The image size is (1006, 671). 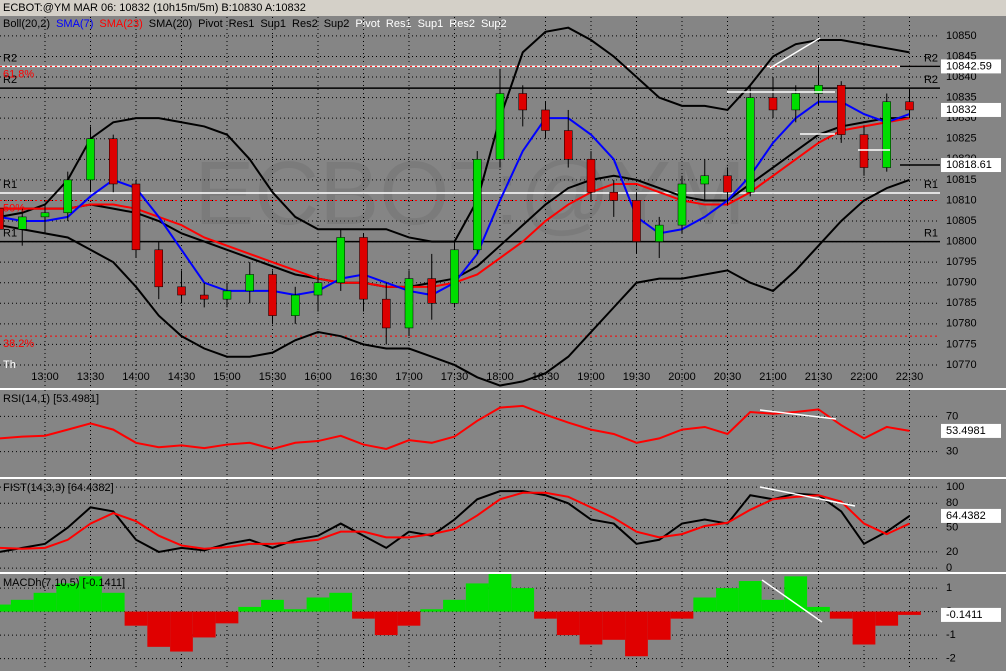 I want to click on y-tick-label: 10795, so click(x=961, y=262).